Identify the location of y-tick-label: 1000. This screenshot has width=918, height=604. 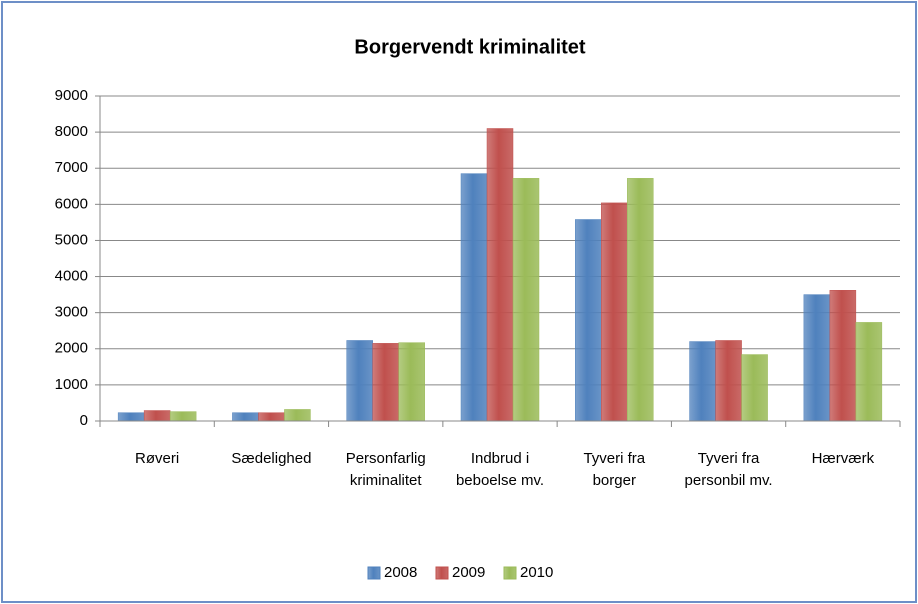
(71, 384).